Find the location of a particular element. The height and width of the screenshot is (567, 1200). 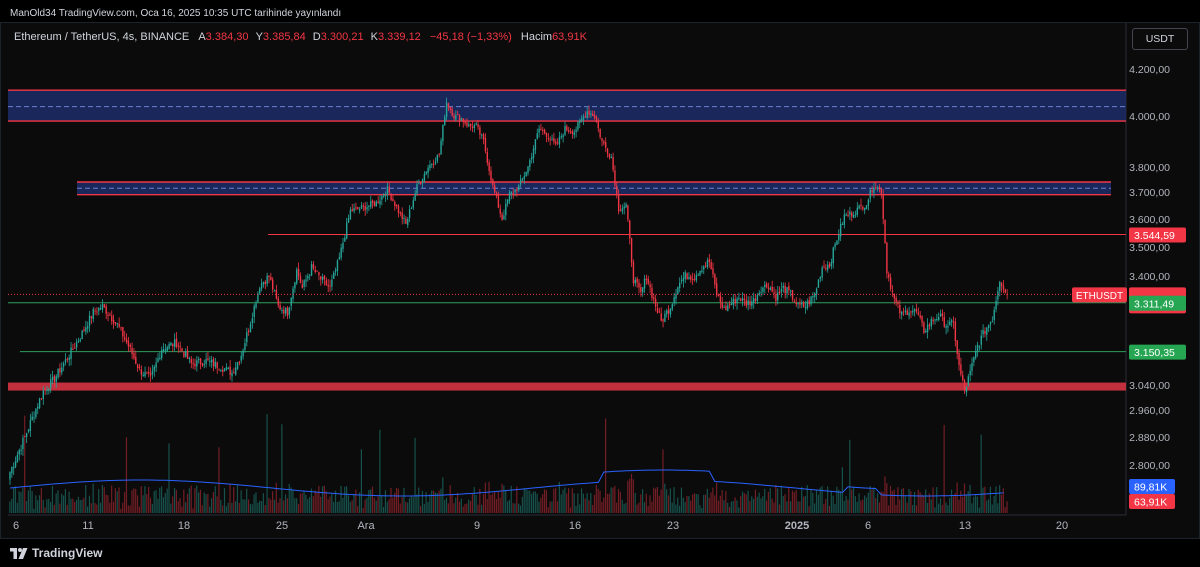

tradingview-logo: TradingView is located at coordinates (56, 553).